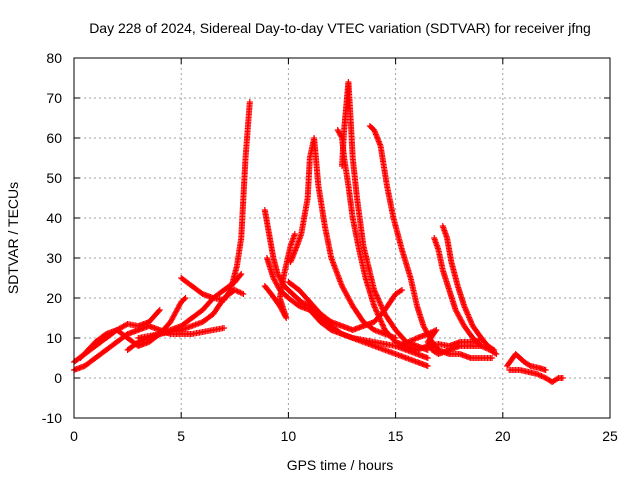 The width and height of the screenshot is (640, 485). I want to click on x-tick-label: 0, so click(74, 436).